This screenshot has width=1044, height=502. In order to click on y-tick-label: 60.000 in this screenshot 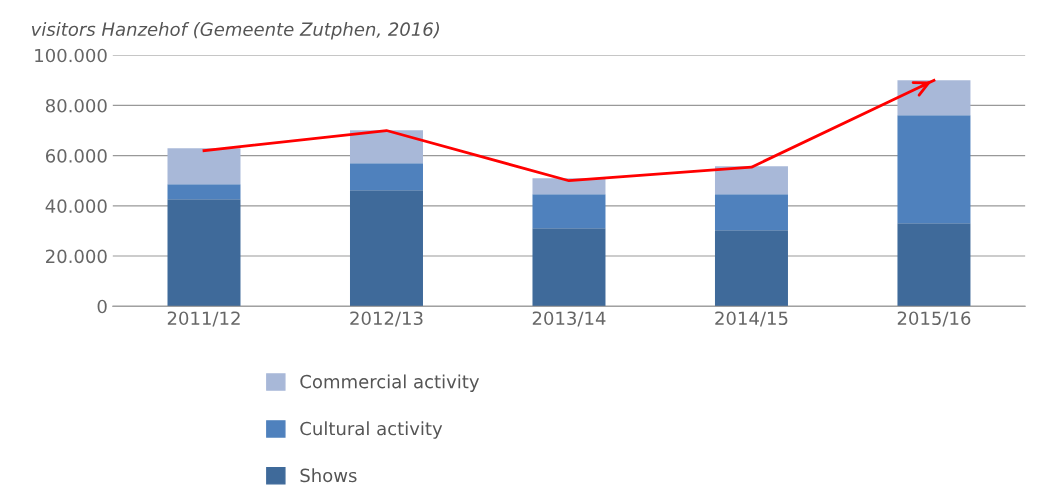, I will do `click(76, 156)`.